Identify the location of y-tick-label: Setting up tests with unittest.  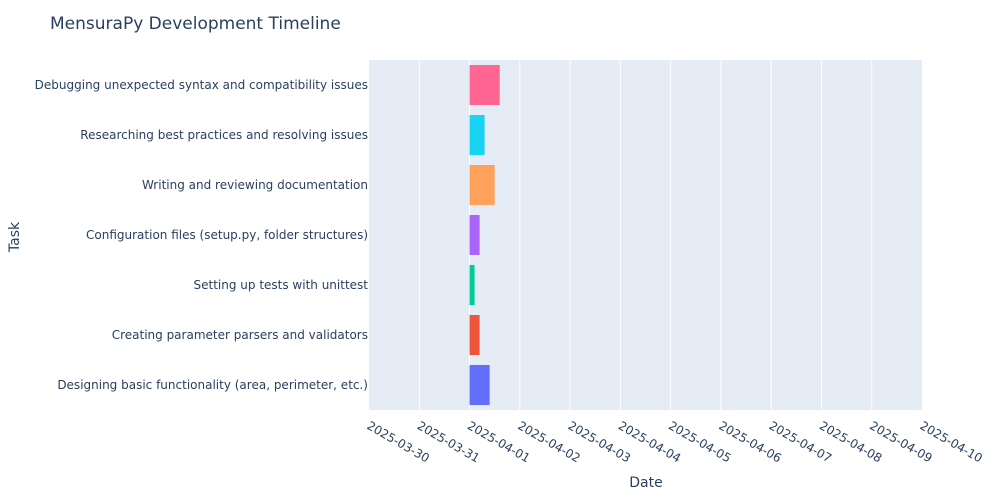
(281, 285).